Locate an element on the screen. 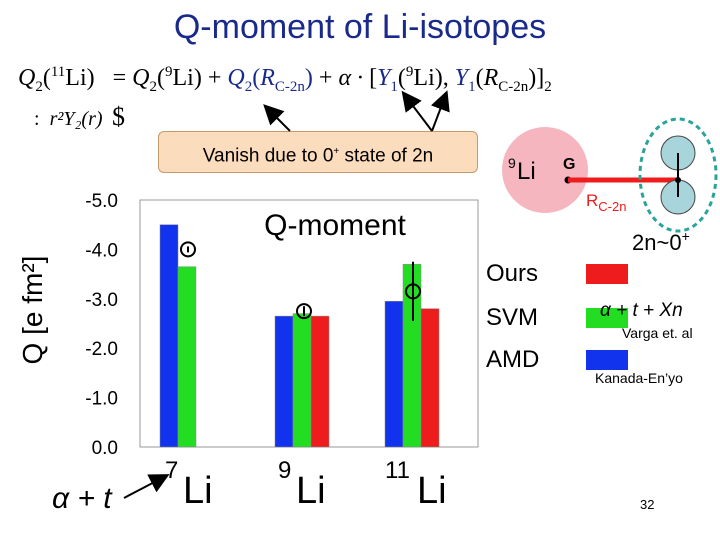 This screenshot has height=540, width=720. alpha-t-label: α + t is located at coordinates (82, 498).